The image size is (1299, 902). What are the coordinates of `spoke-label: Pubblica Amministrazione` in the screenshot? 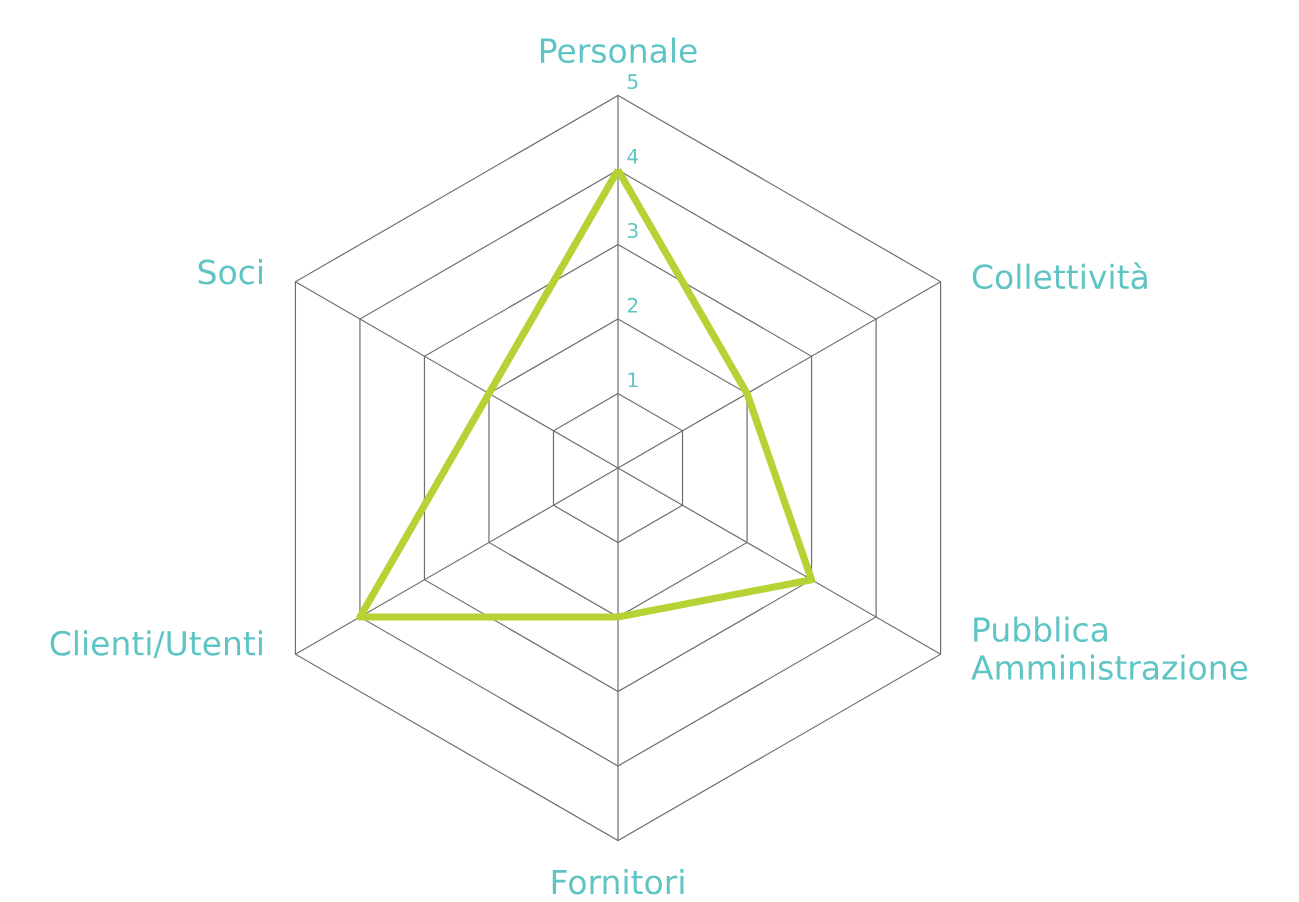 It's located at (1109, 648).